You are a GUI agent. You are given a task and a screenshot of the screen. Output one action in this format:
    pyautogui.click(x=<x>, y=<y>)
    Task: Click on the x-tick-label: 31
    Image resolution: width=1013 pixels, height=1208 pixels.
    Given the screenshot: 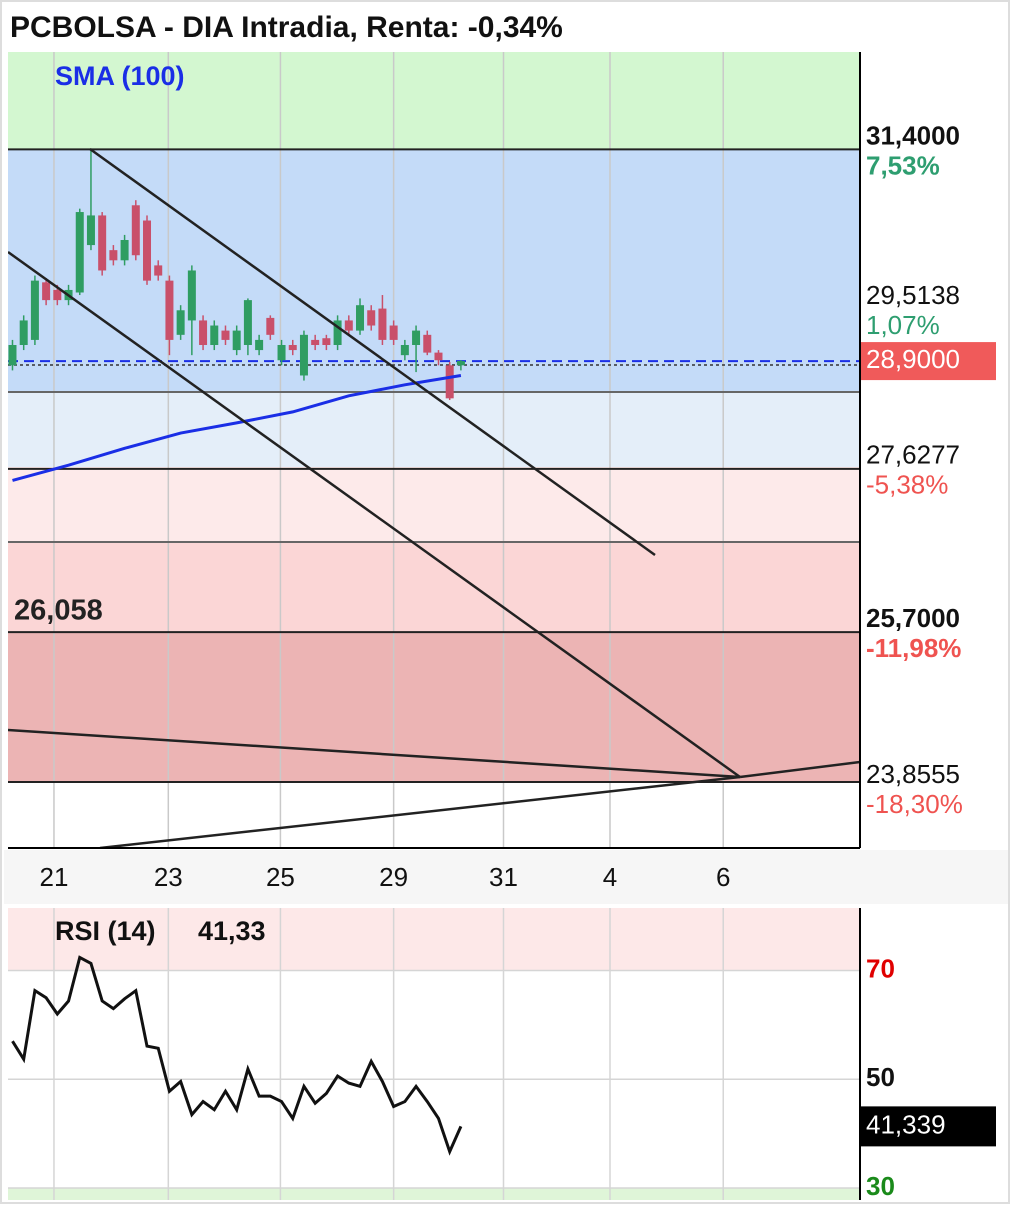 What is the action you would take?
    pyautogui.click(x=503, y=877)
    